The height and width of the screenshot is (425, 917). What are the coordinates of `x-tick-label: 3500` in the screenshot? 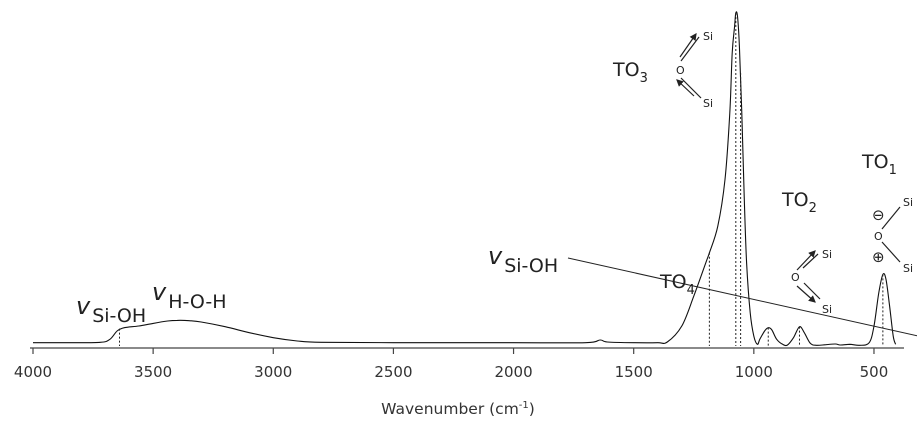 It's located at (153, 372).